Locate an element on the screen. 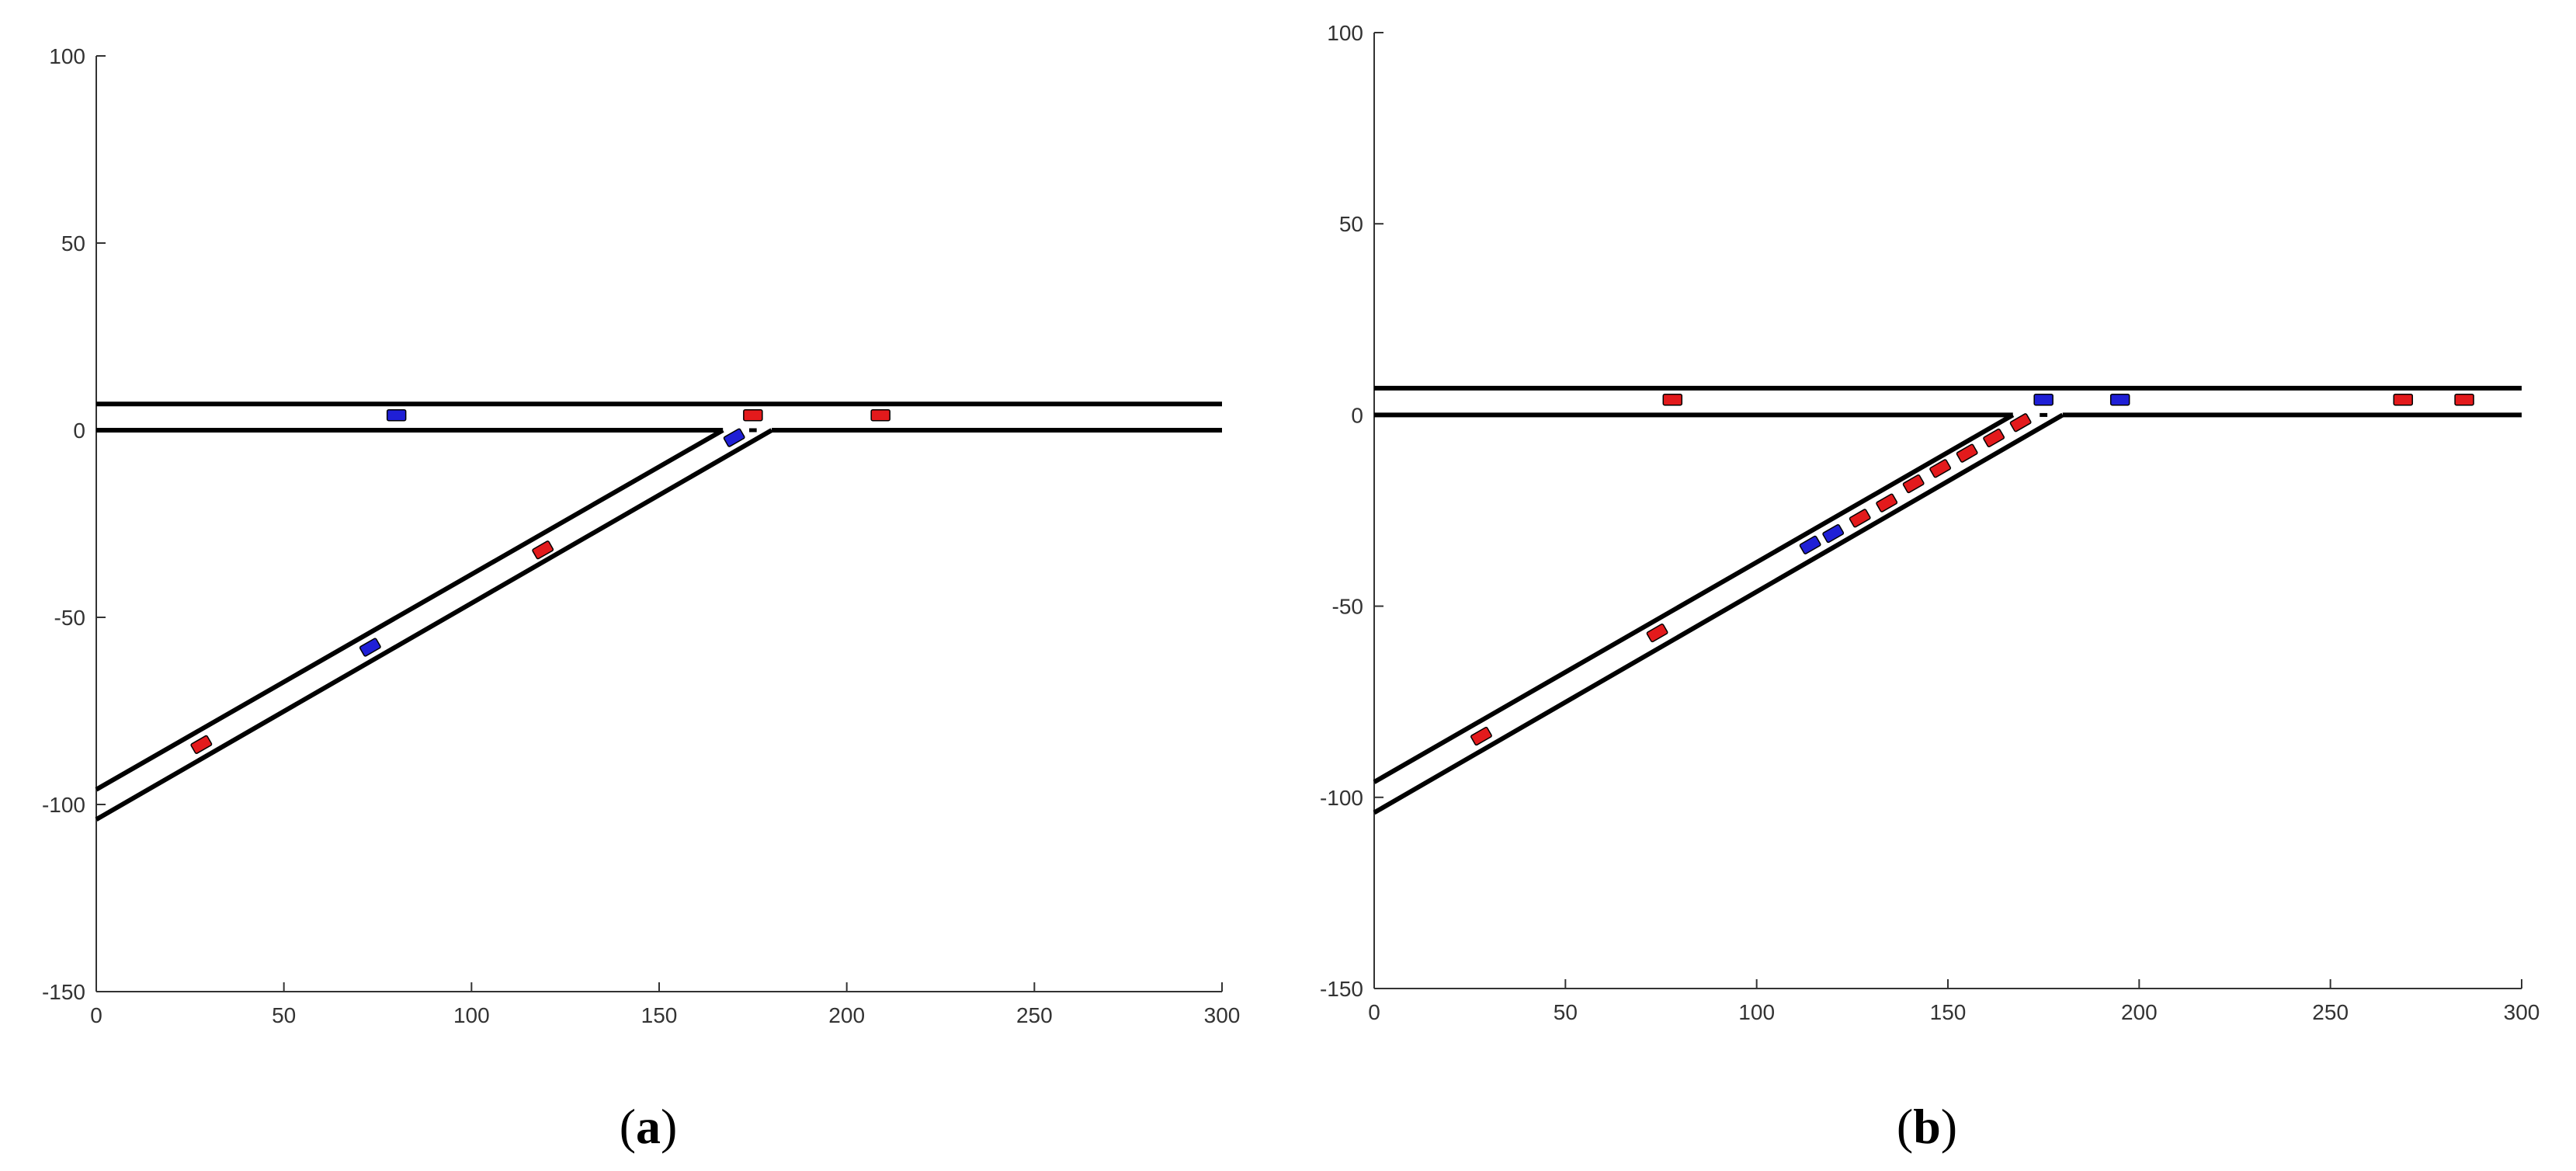  caption-a: (a) is located at coordinates (649, 1127).